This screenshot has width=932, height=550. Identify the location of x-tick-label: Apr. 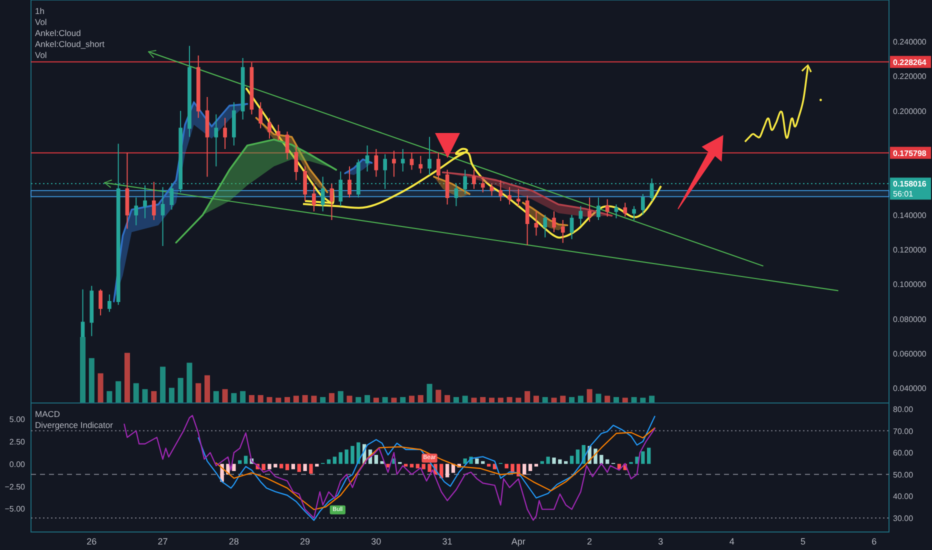
(518, 541).